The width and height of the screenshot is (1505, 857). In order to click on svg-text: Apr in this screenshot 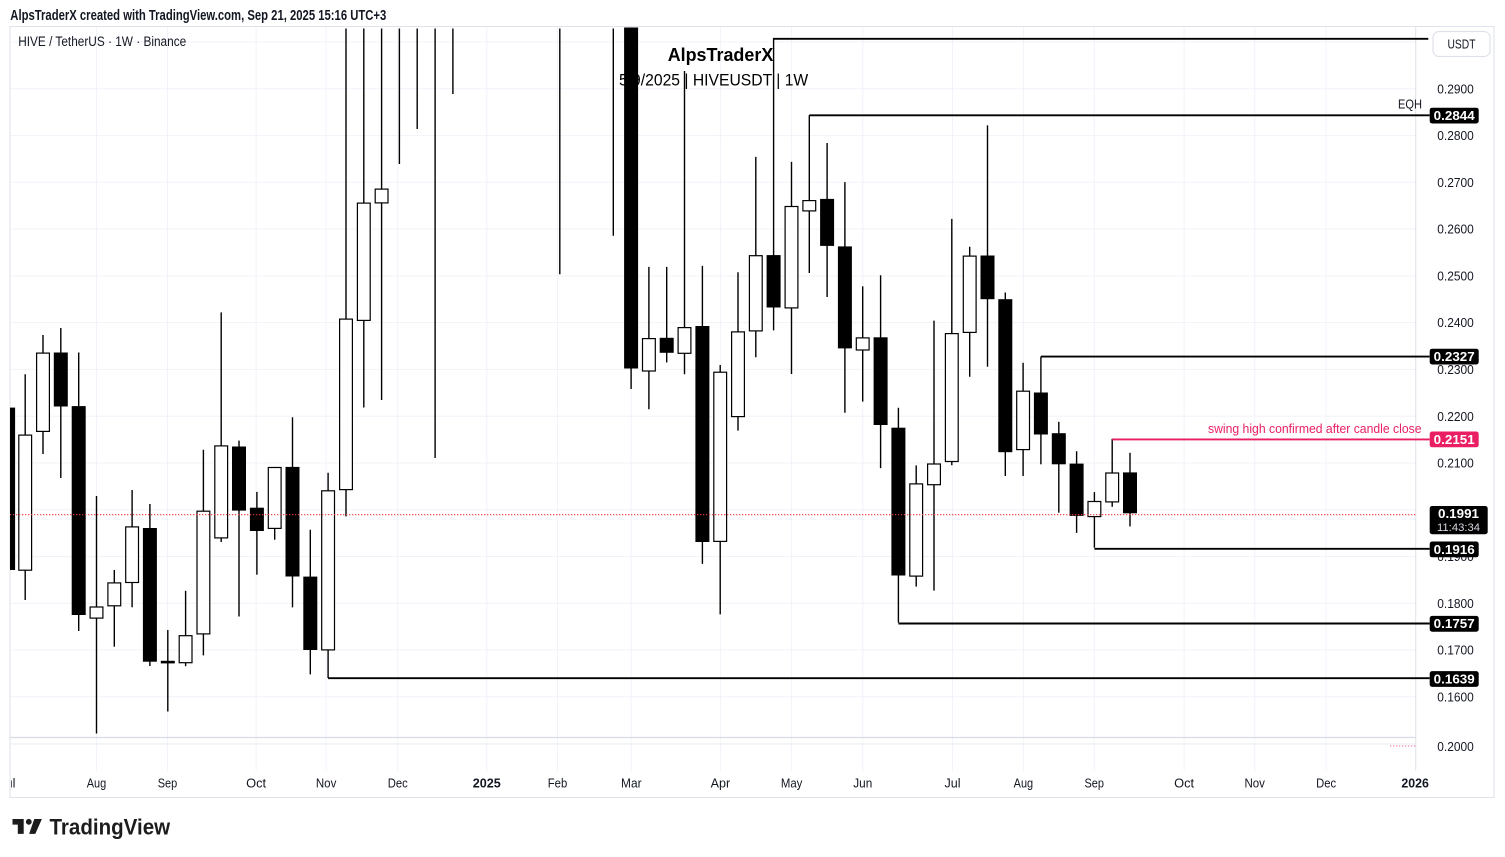, I will do `click(721, 783)`.